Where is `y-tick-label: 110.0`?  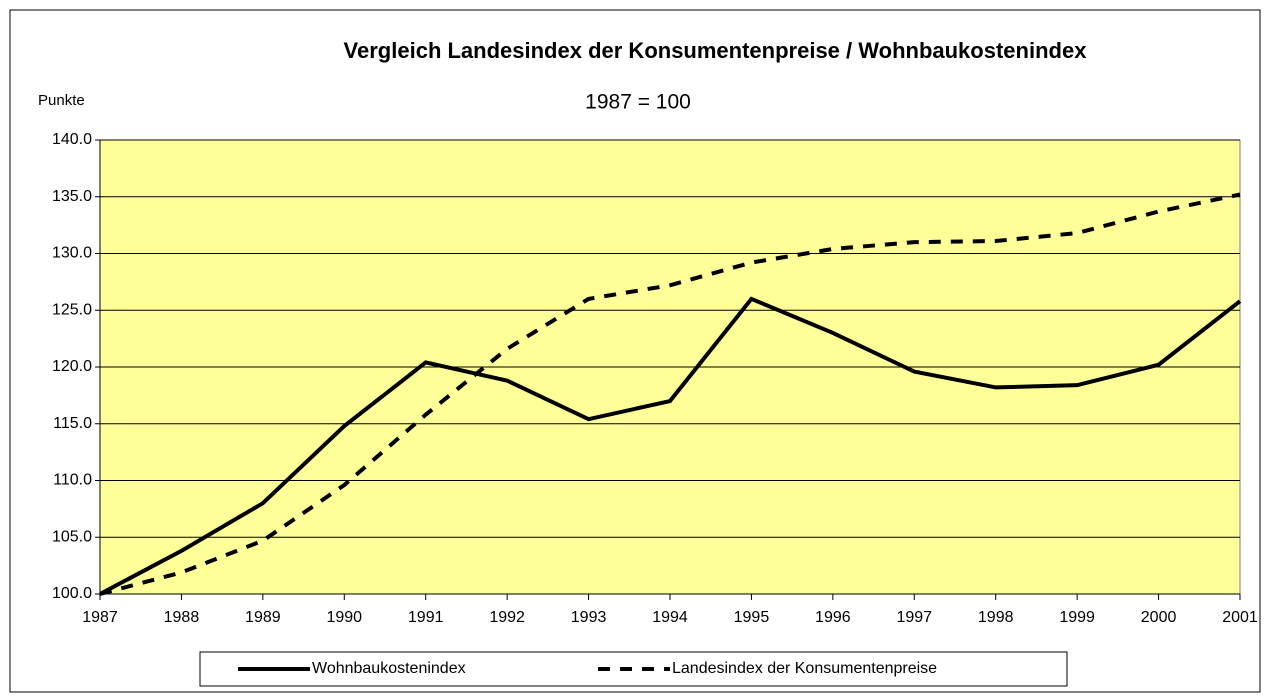 y-tick-label: 110.0 is located at coordinates (72, 480).